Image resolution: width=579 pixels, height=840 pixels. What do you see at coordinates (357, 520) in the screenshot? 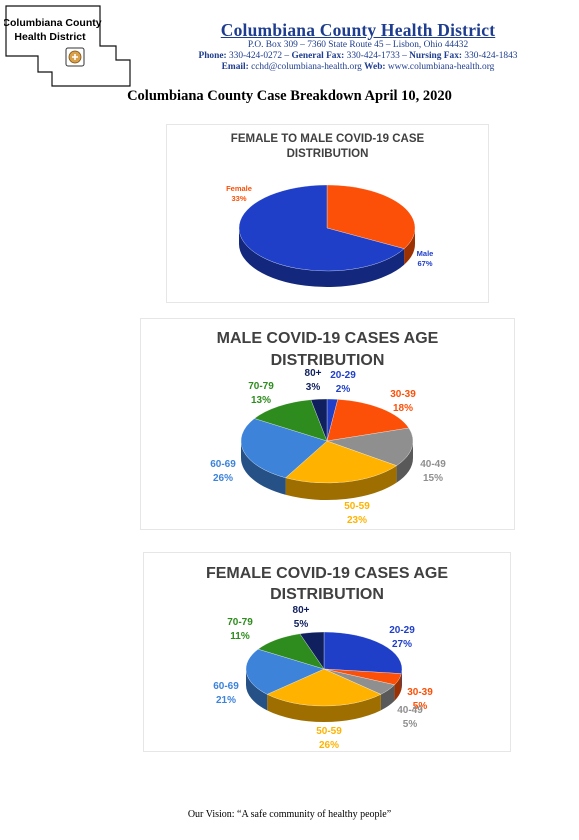
I see `slice-percent: 23%` at bounding box center [357, 520].